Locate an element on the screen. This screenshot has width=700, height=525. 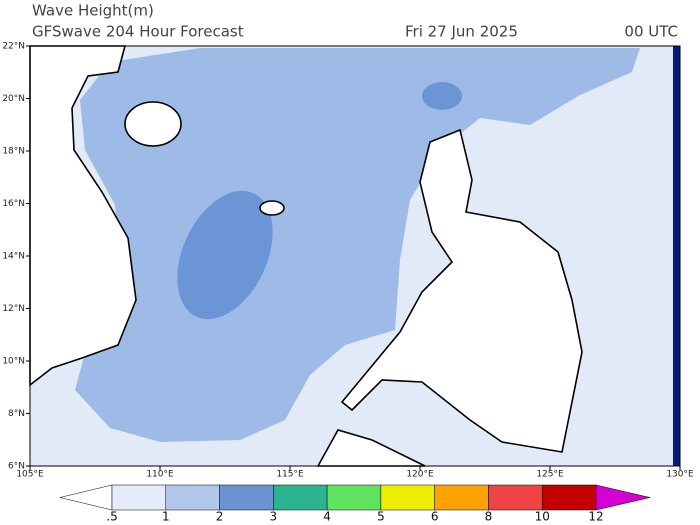
lon-label: 105°E is located at coordinates (30, 475).